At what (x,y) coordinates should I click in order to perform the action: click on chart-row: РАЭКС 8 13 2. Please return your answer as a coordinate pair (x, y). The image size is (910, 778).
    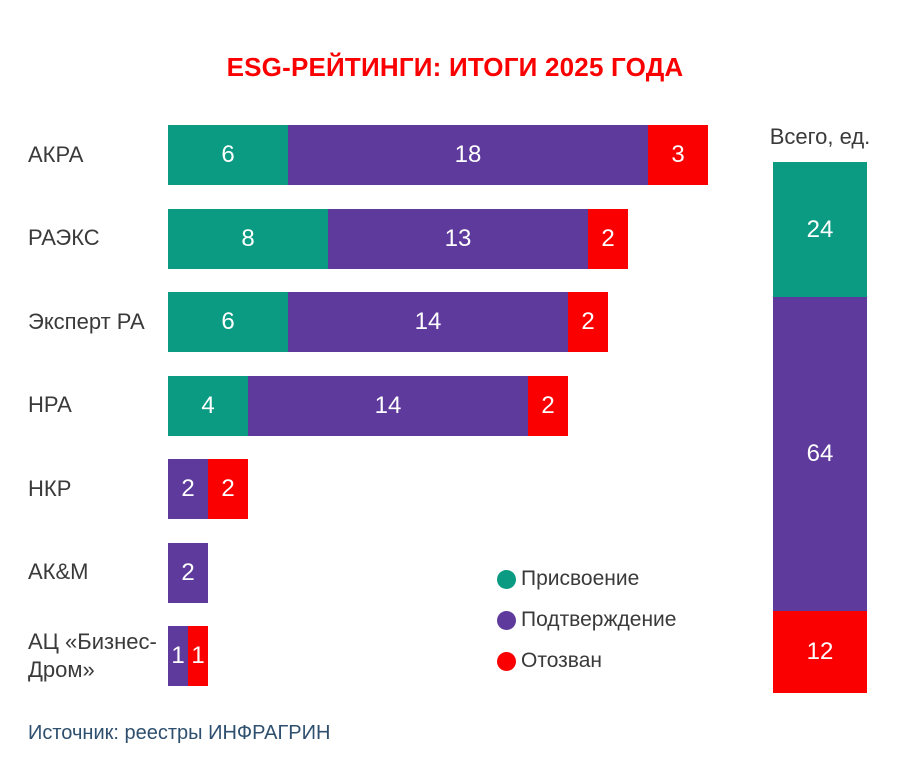
    Looking at the image, I should click on (368, 238).